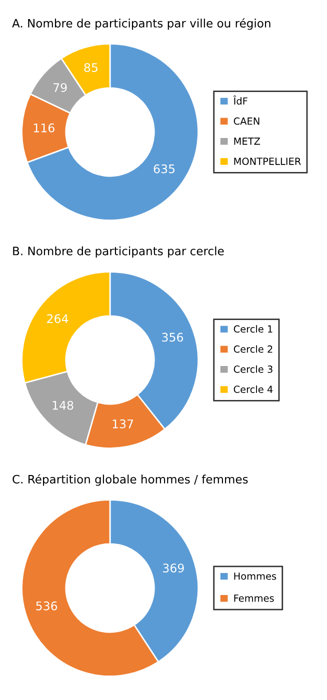  I want to click on legend-label: Cercle 3, so click(253, 369).